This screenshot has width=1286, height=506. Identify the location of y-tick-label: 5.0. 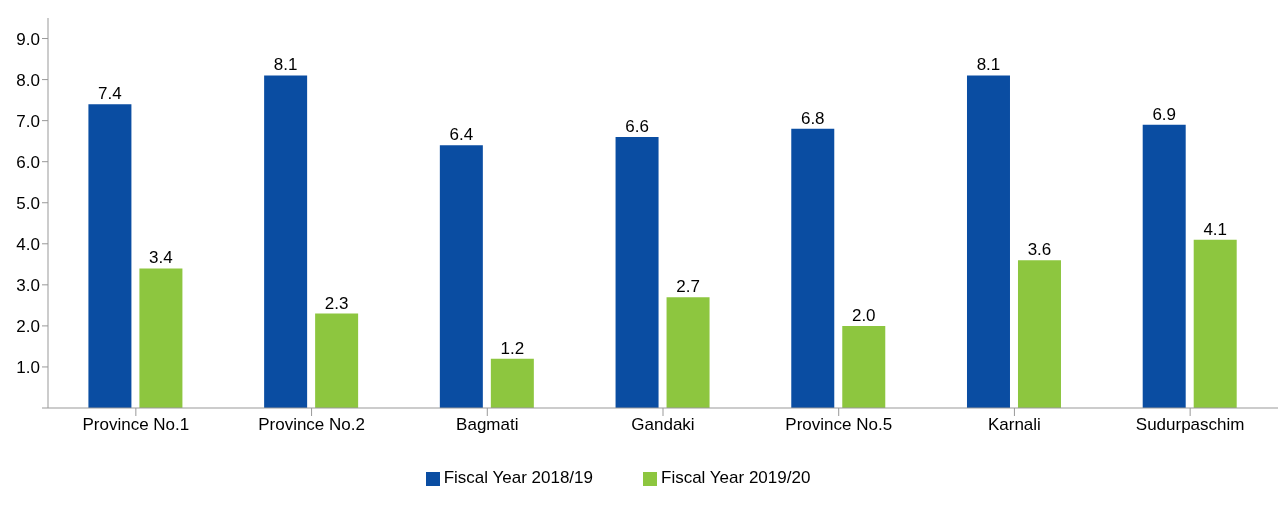
(28, 203).